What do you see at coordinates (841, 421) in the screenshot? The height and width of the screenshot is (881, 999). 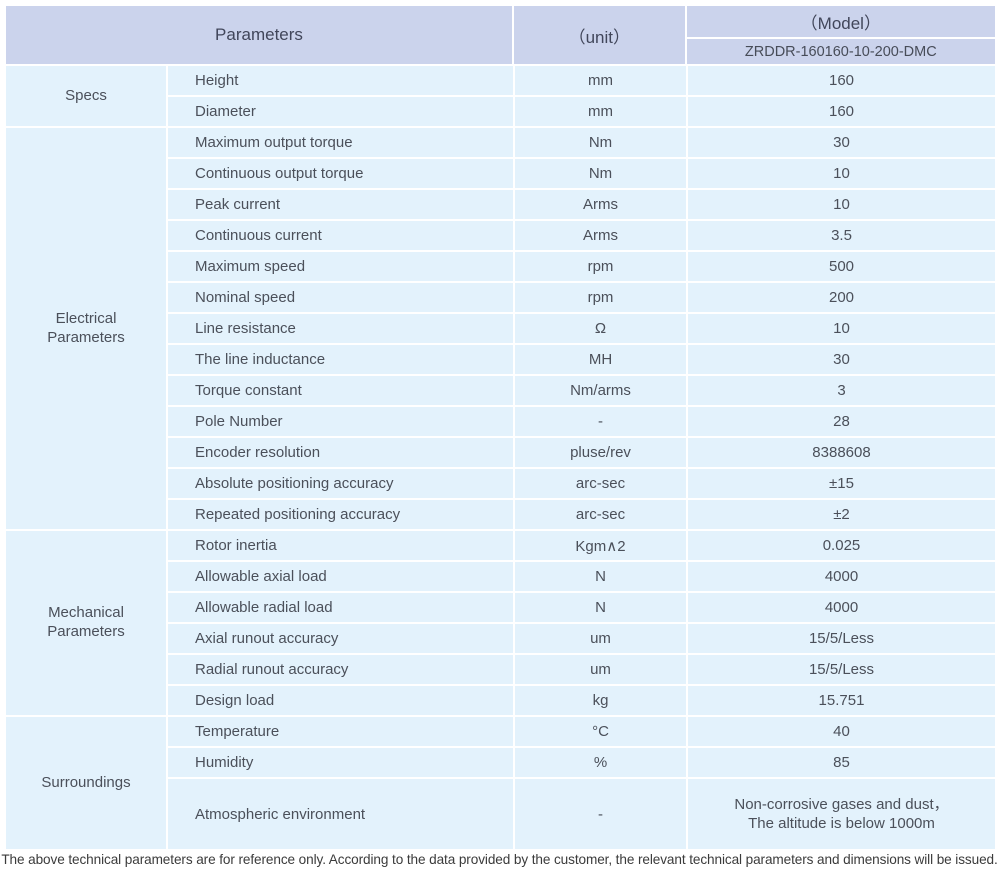 I see `value-cell: 28` at bounding box center [841, 421].